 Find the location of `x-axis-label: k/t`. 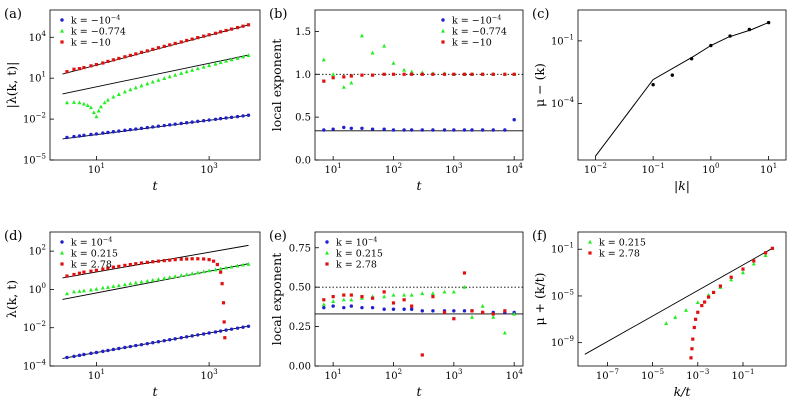

x-axis-label: k/t is located at coordinates (683, 391).